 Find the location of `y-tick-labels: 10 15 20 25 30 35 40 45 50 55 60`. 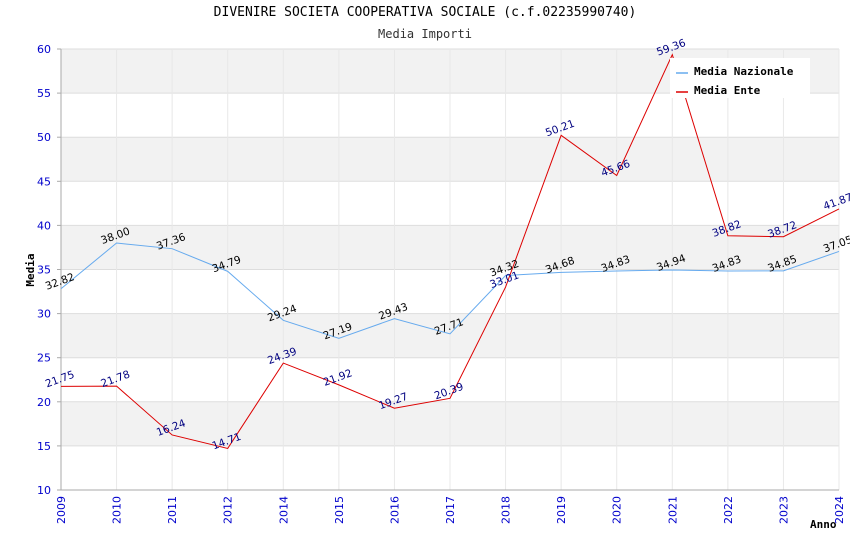

y-tick-labels: 10 15 20 25 30 35 40 45 50 55 60 is located at coordinates (49, 270).